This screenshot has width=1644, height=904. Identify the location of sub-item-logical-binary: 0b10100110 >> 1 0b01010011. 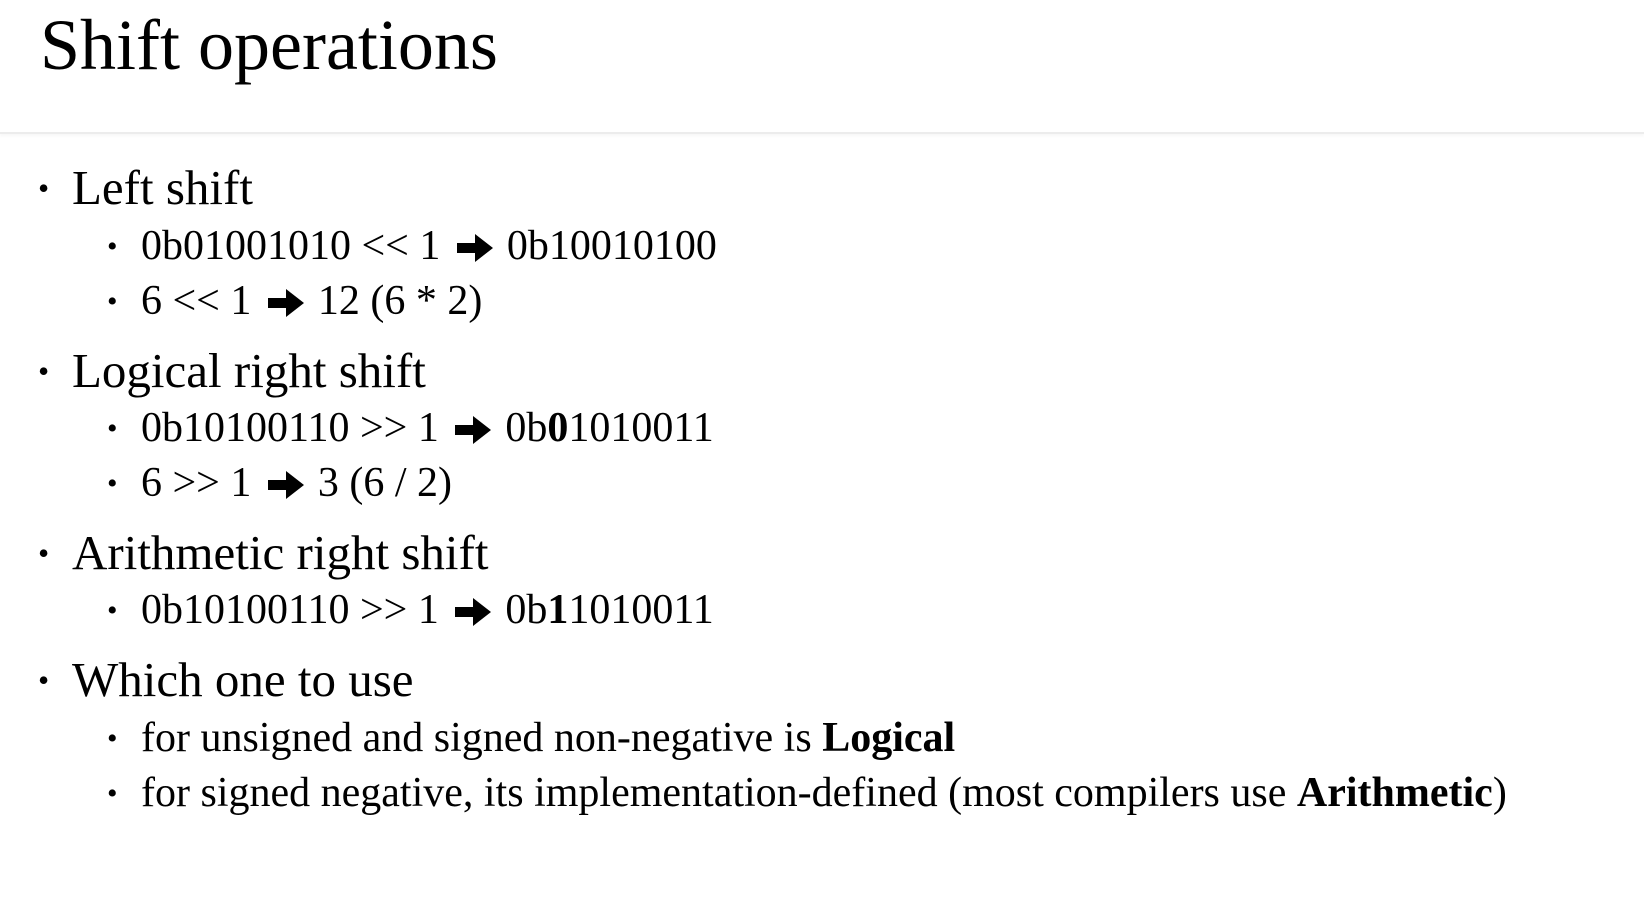
(427, 428).